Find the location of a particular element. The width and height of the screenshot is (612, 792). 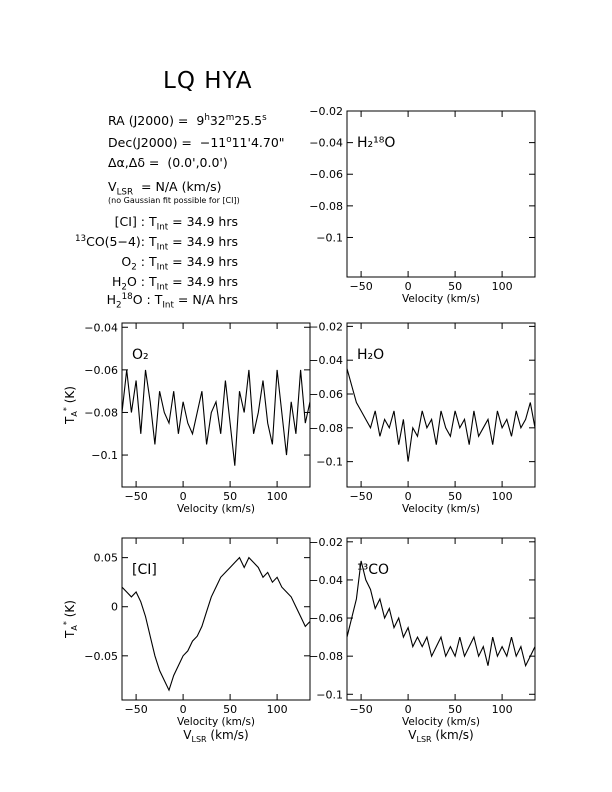

ra-minutes: 32 is located at coordinates (217, 121).